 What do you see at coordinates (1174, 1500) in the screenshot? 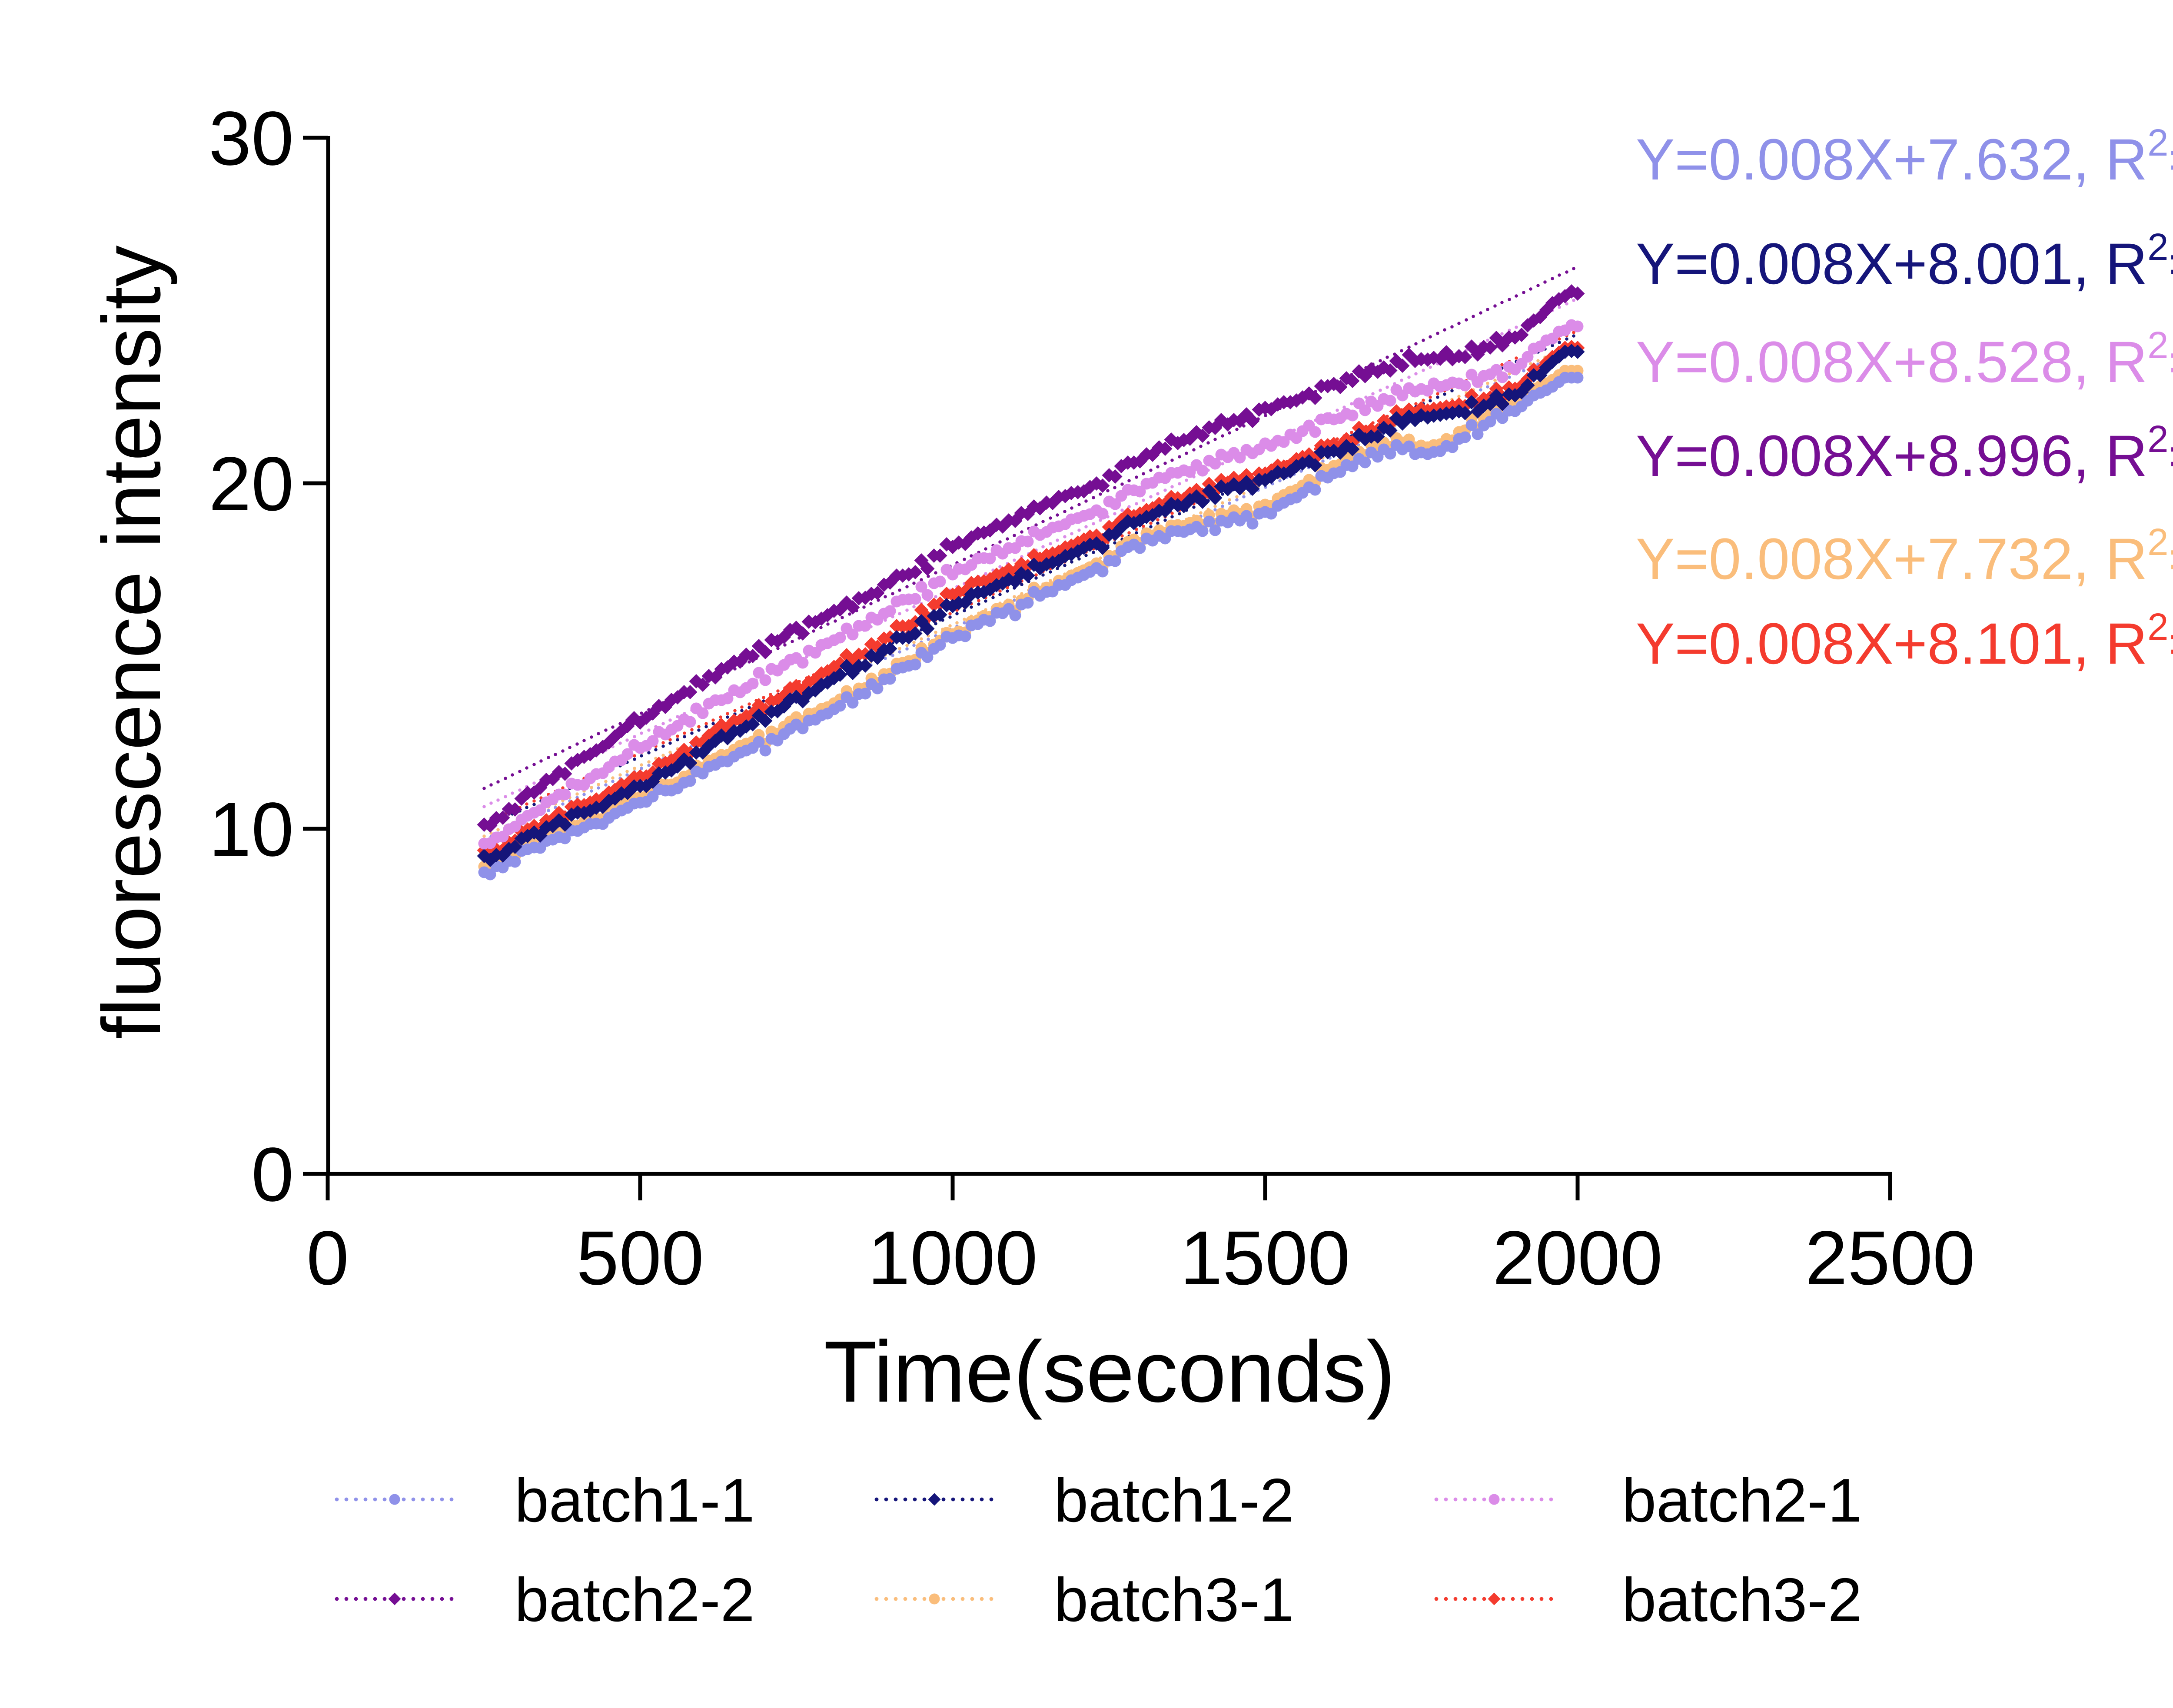
I see `svg-text: batch1-2` at bounding box center [1174, 1500].